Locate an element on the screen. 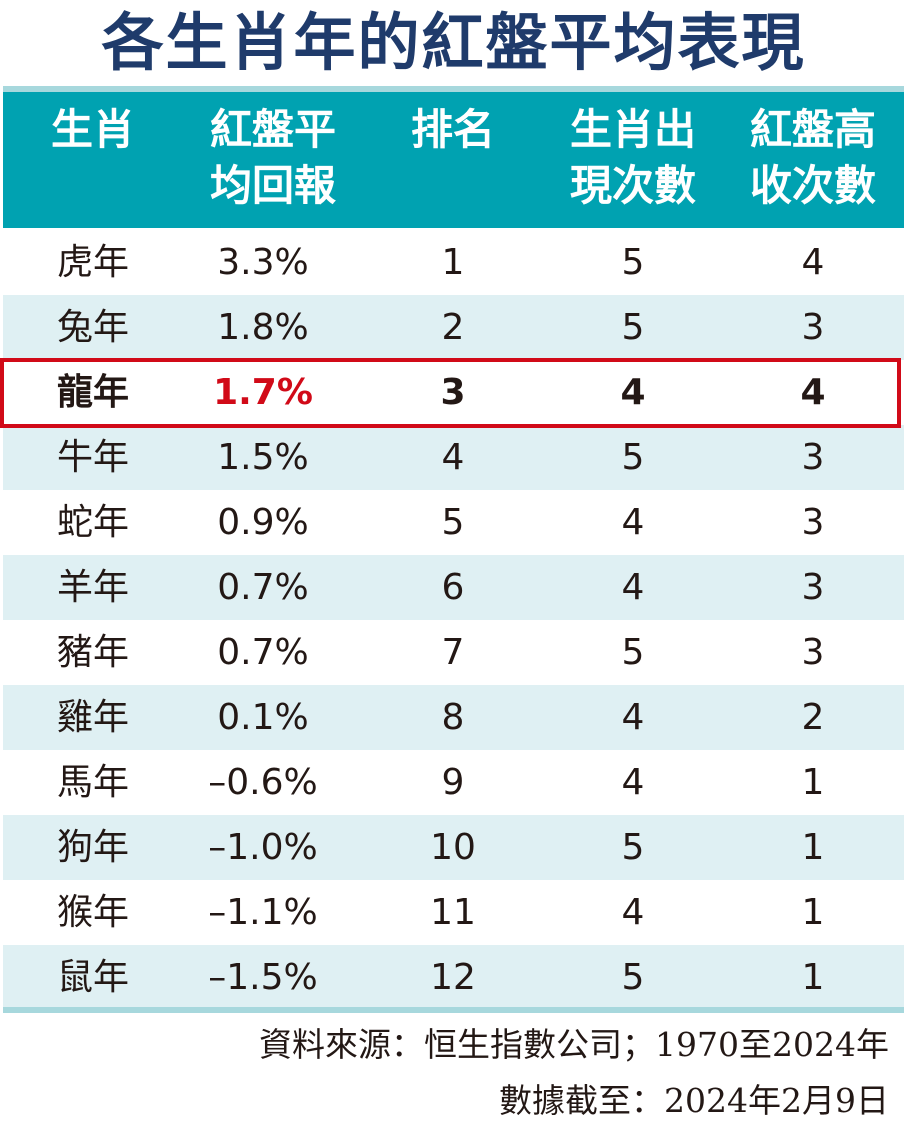 The image size is (907, 1129). cell-avg-return: 1.7% is located at coordinates (263, 392).